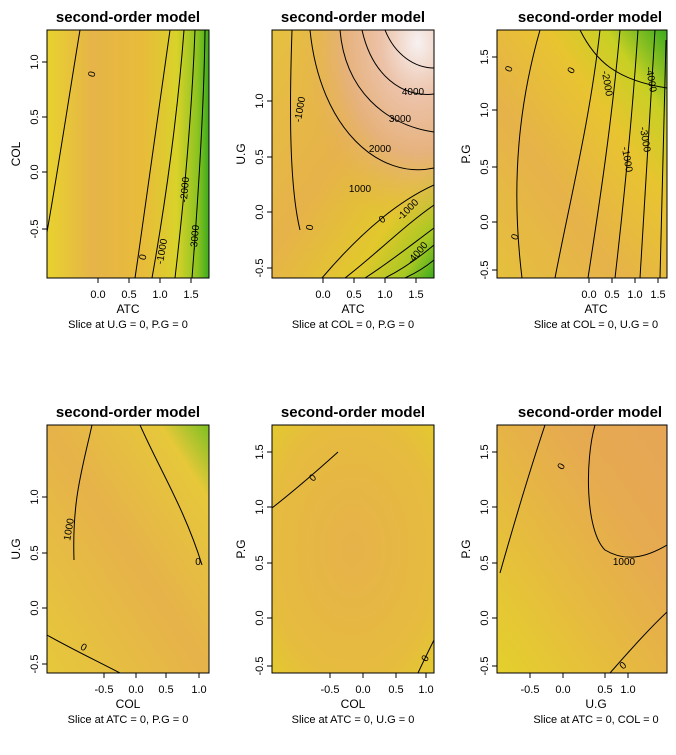 This screenshot has height=755, width=676. What do you see at coordinates (353, 704) in the screenshot?
I see `x-axis-label: COL` at bounding box center [353, 704].